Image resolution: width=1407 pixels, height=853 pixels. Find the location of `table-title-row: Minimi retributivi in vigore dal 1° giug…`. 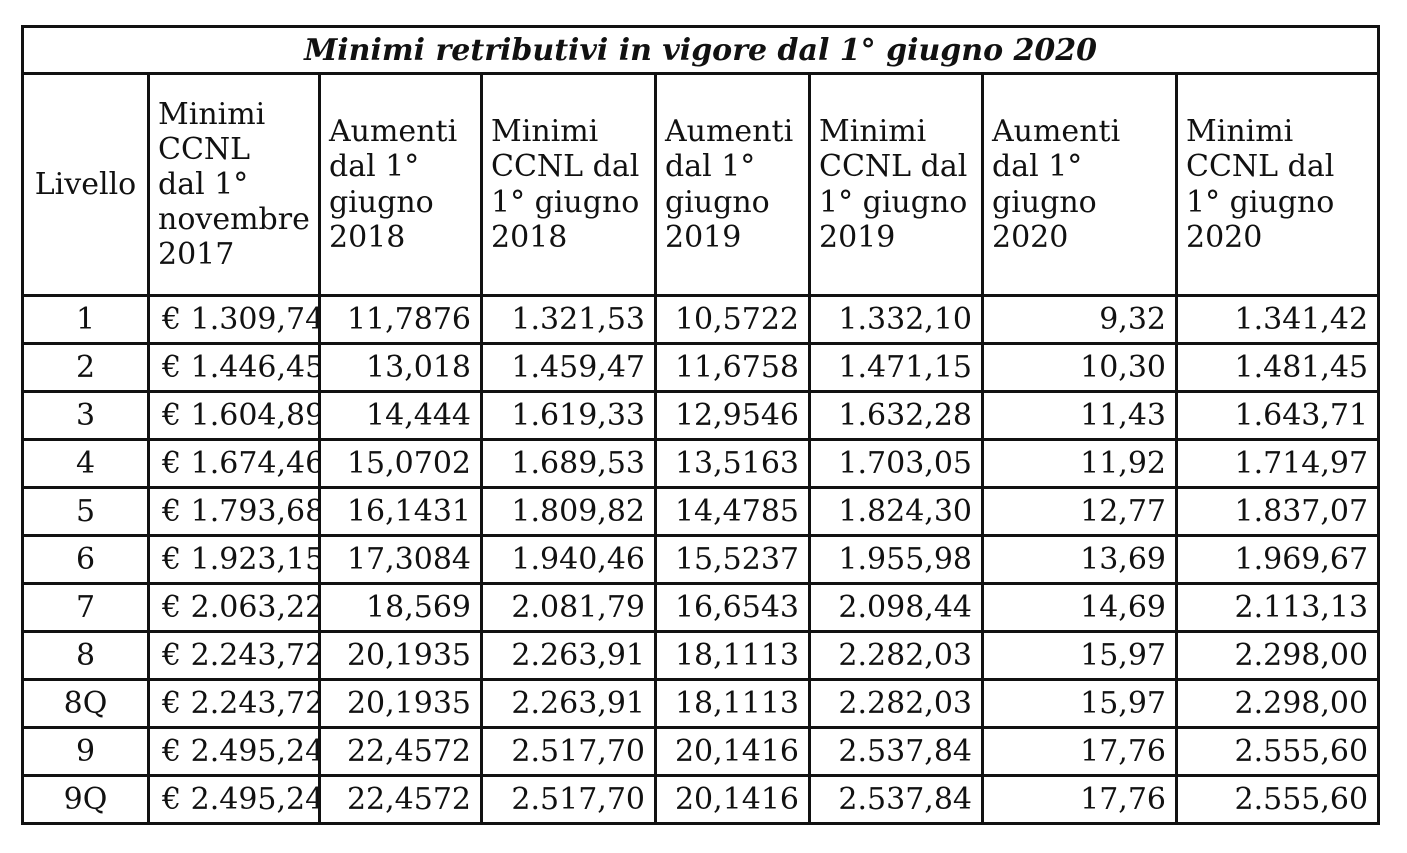

table-title-row: Minimi retributivi in vigore dal 1° giug… is located at coordinates (700, 50).